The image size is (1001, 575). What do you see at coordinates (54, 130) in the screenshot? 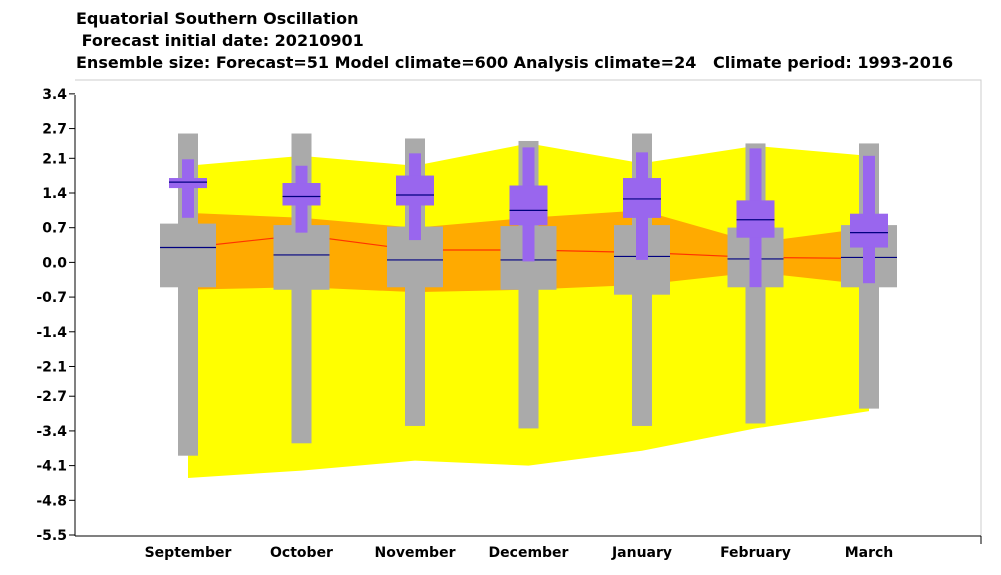
I see `y-tick-label: 2.7` at bounding box center [54, 130].